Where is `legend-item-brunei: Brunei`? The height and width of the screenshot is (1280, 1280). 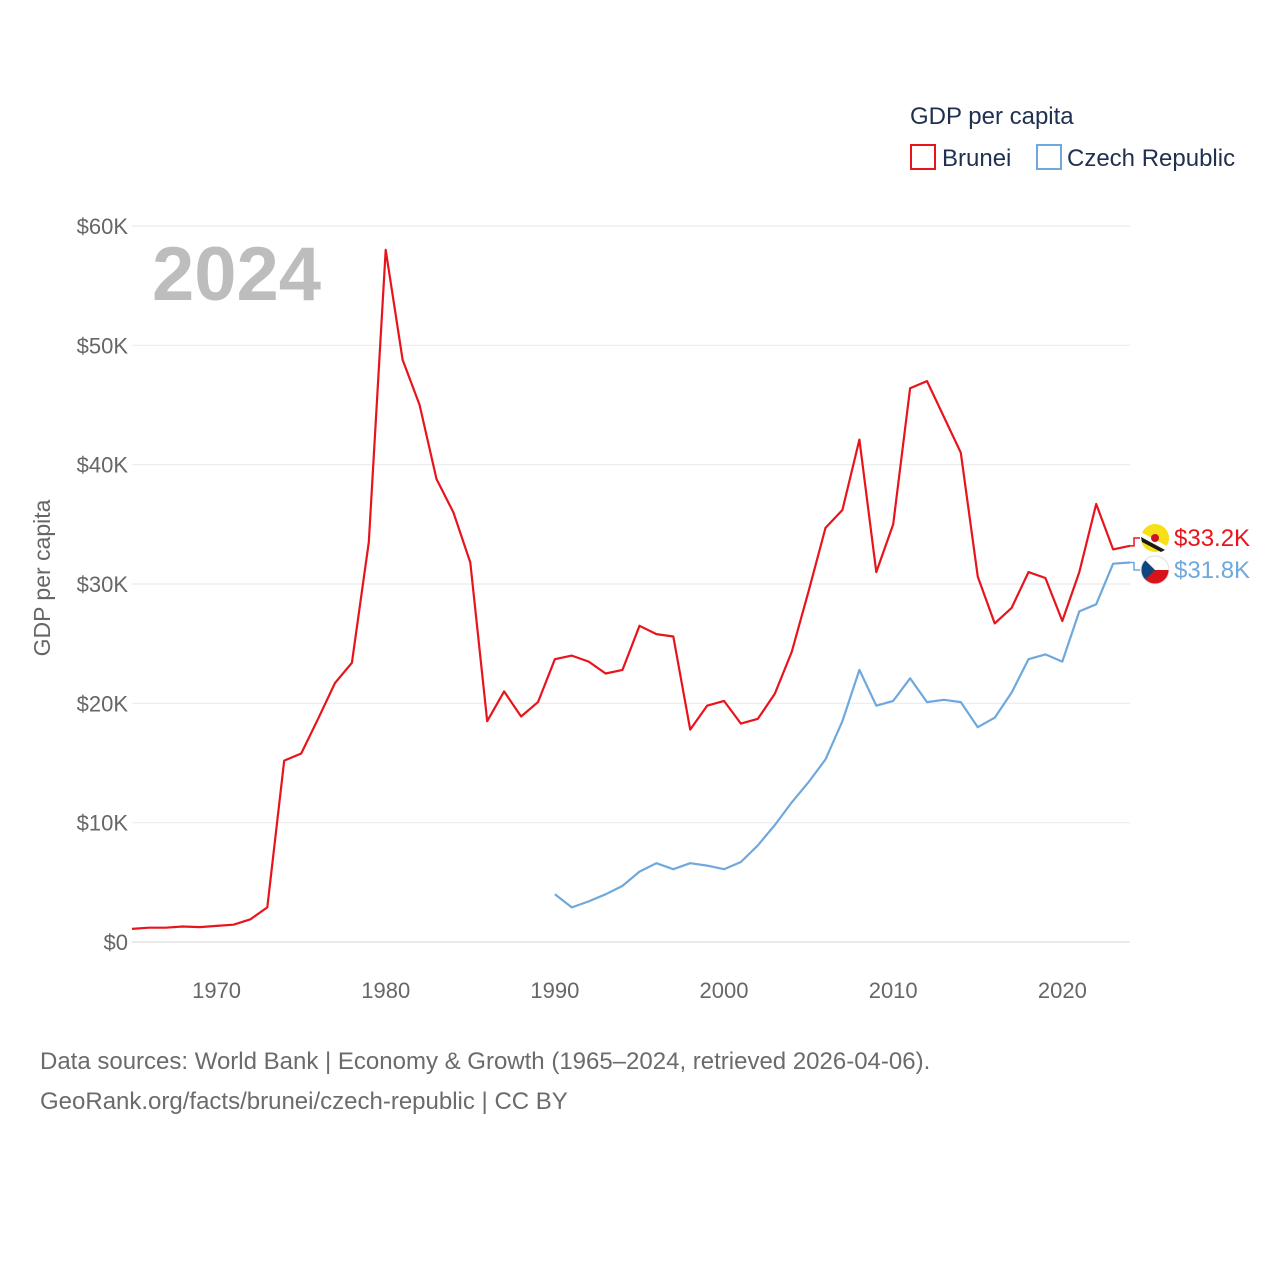 legend-item-brunei: Brunei is located at coordinates (960, 158).